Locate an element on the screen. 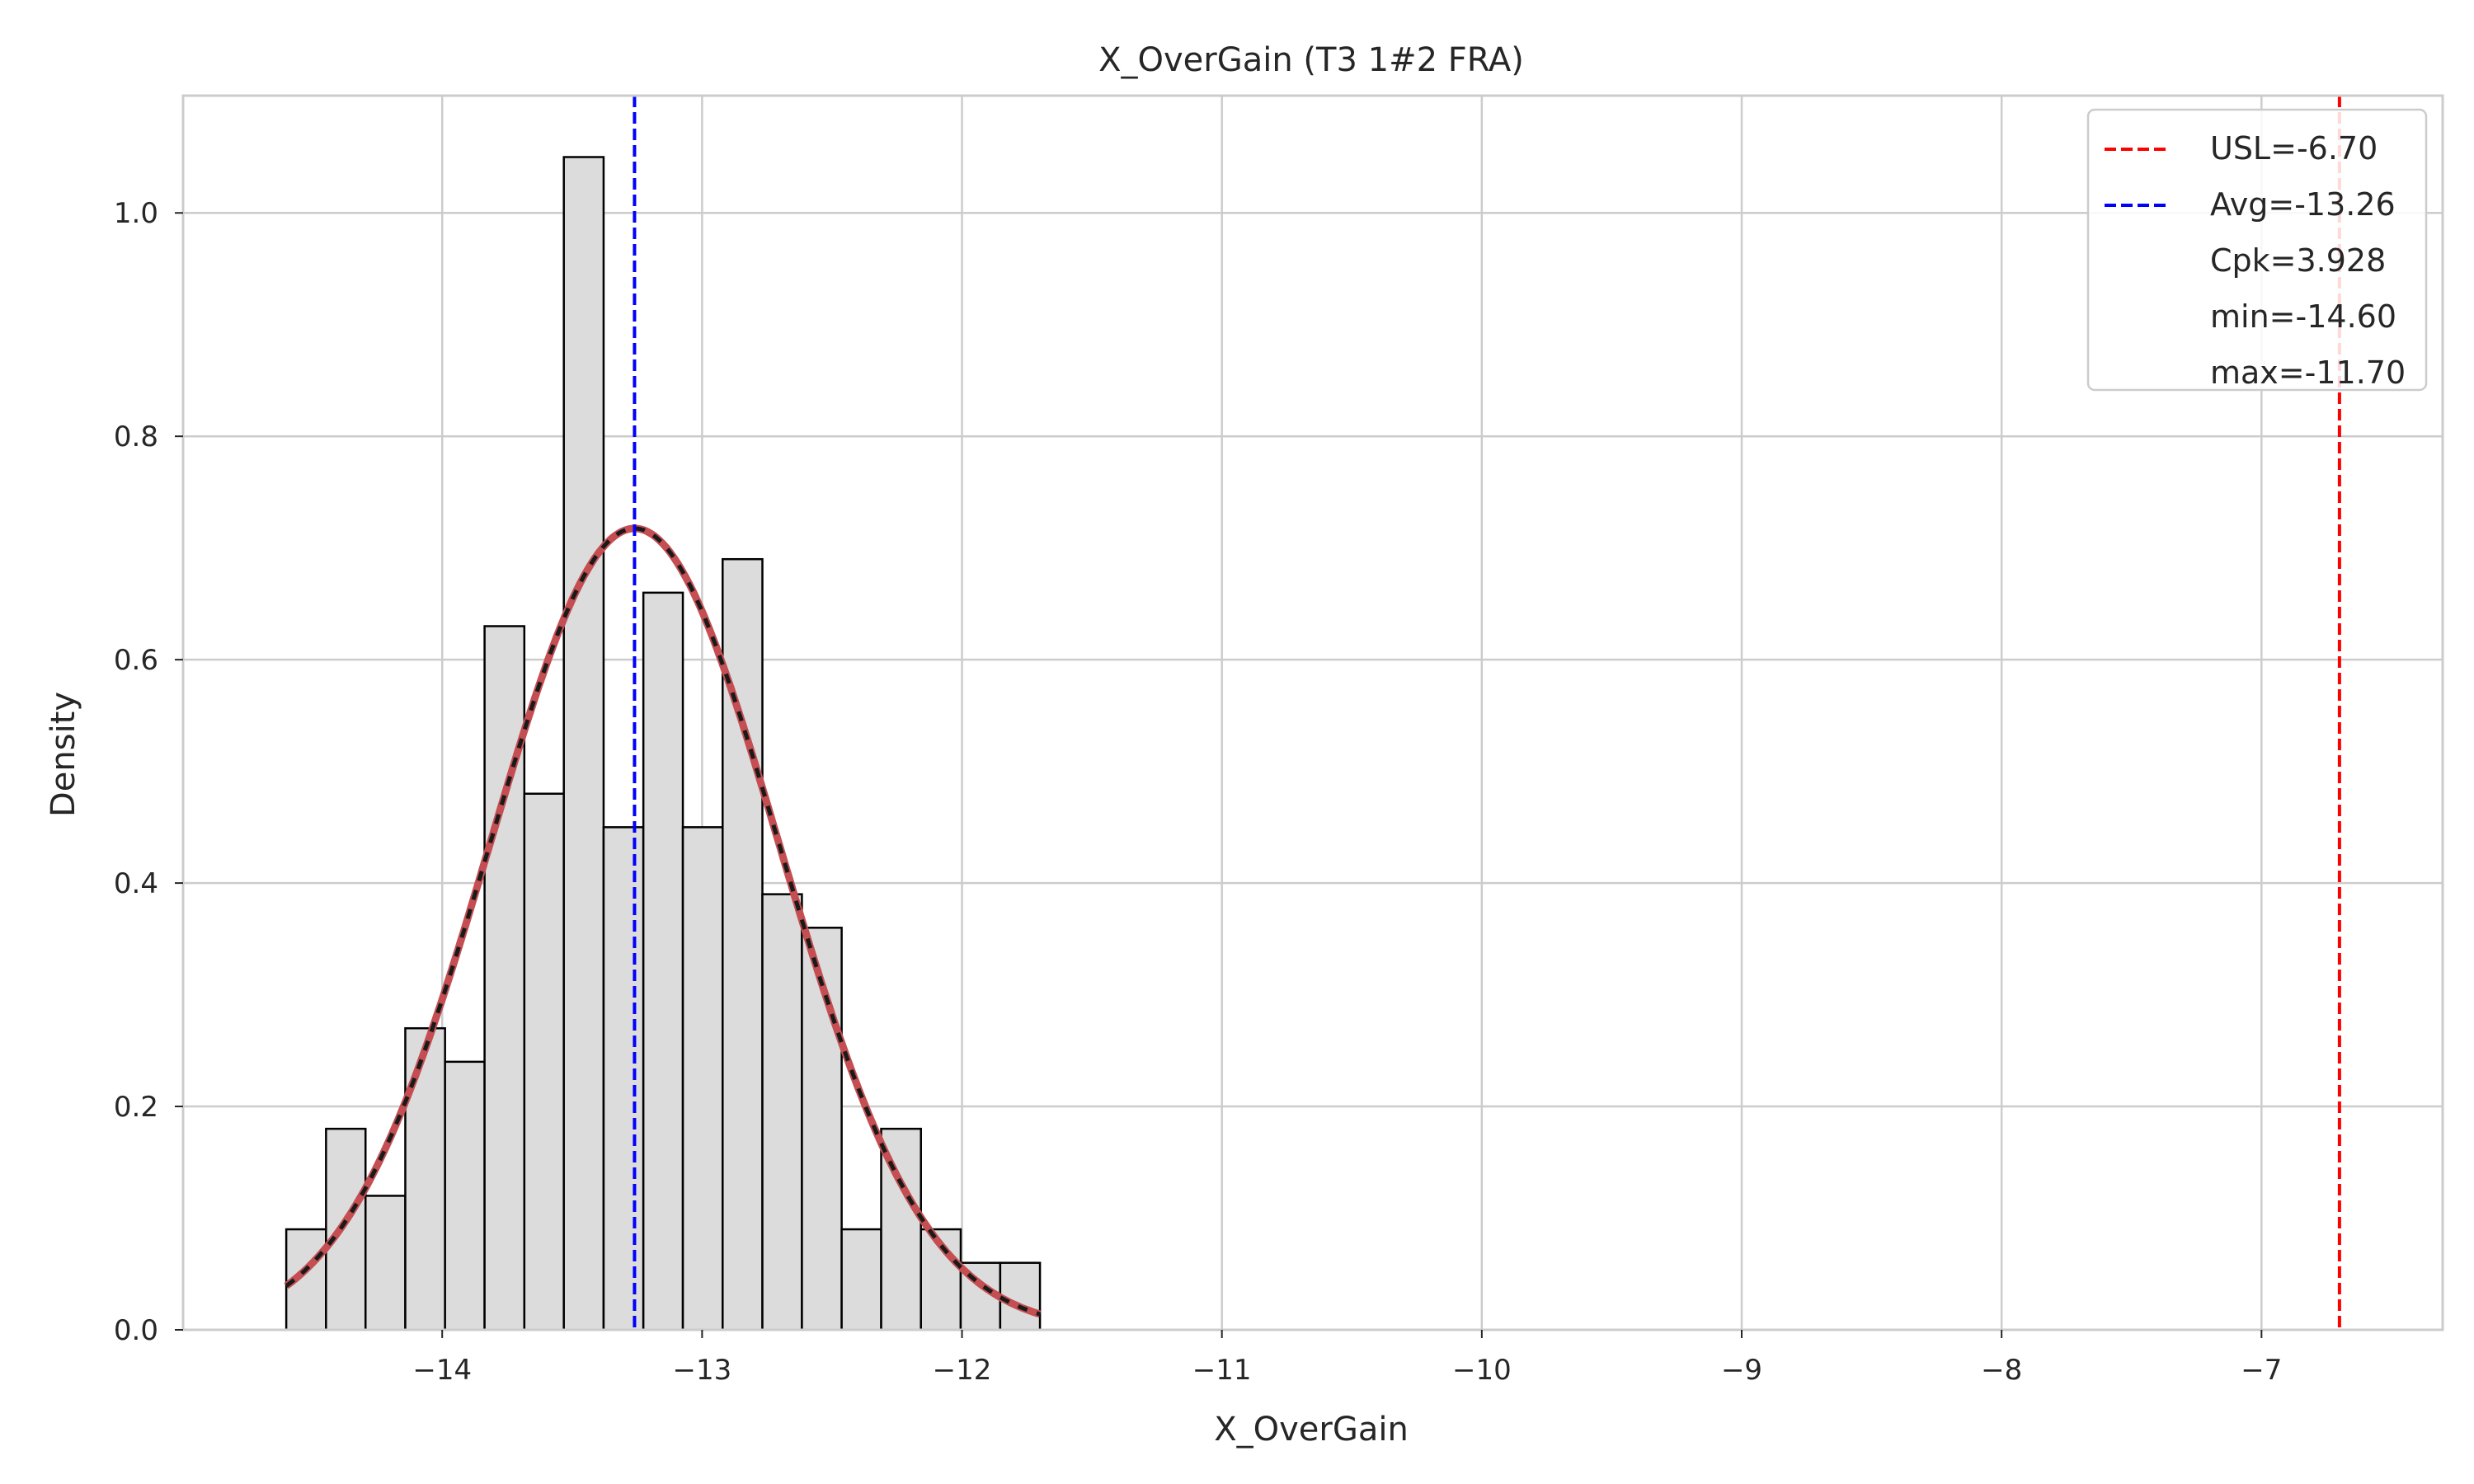 This screenshot has height=1484, width=2474. x-tick-label: −9 is located at coordinates (1741, 1370).